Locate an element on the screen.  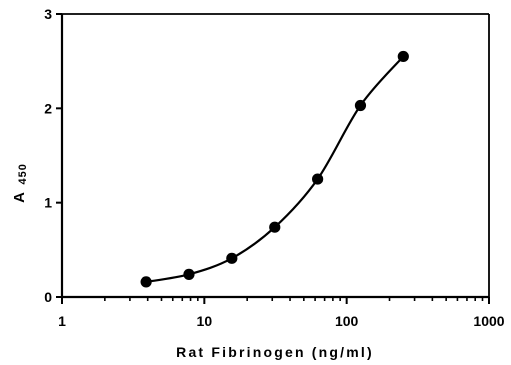
x-tick-label: 100 is located at coordinates (347, 321).